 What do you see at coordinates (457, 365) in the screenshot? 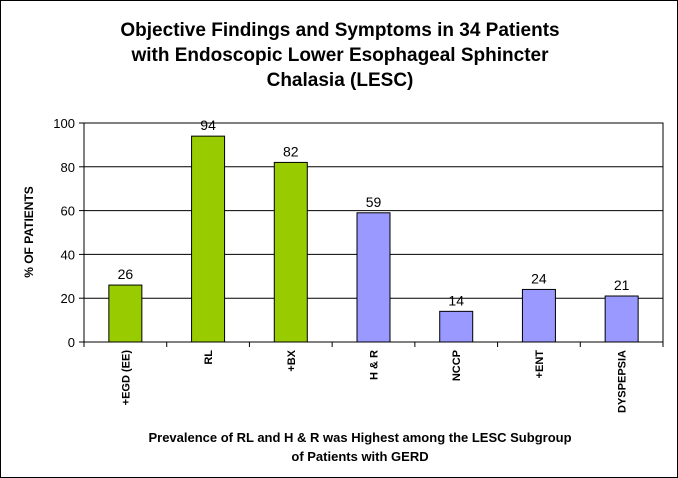
I see `x-tick-label: NCCP` at bounding box center [457, 365].